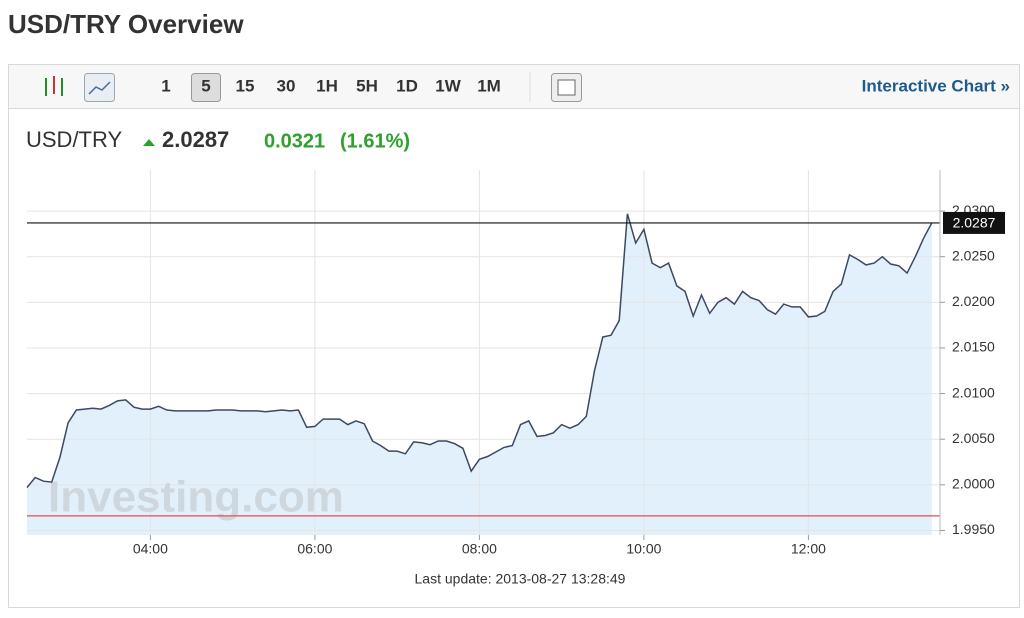 Image resolution: width=1024 pixels, height=618 pixels. Describe the element at coordinates (314, 549) in the screenshot. I see `x-tick-label: 06:00` at that location.